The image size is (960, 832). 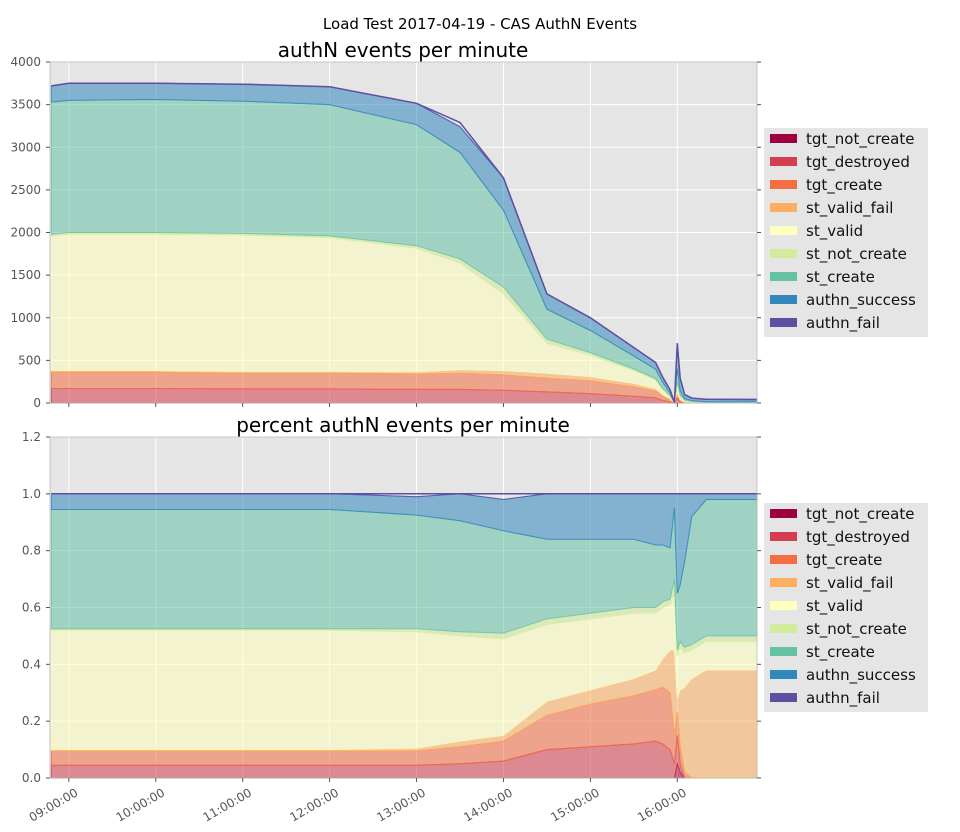 What do you see at coordinates (54, 804) in the screenshot?
I see `x-tick-label: 09:00:00` at bounding box center [54, 804].